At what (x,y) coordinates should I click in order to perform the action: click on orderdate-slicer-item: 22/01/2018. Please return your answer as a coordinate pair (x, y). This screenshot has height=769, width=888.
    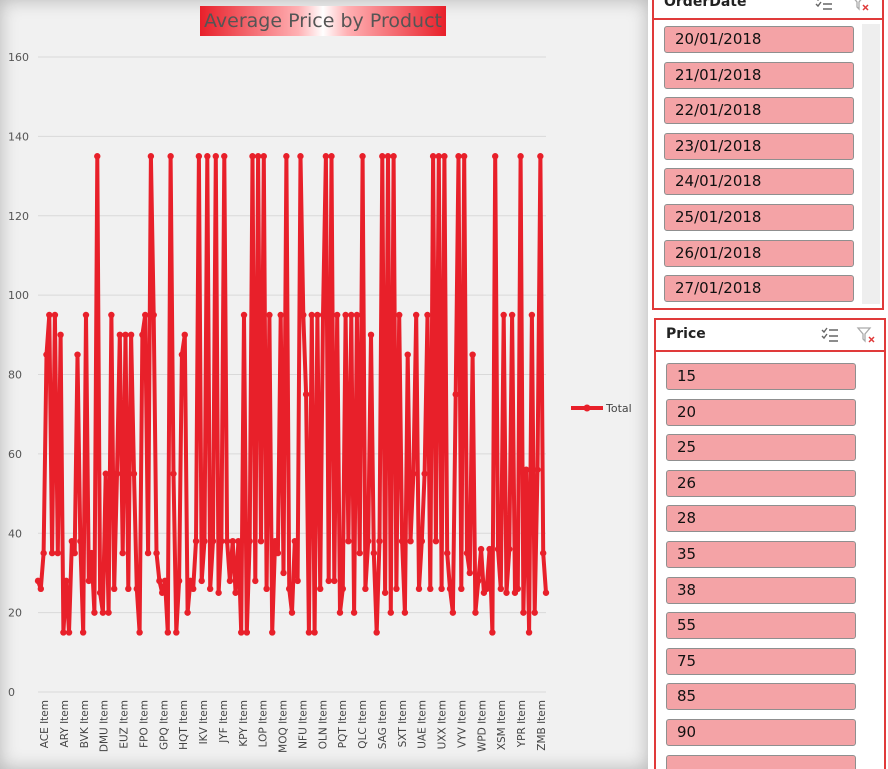
    Looking at the image, I should click on (759, 111).